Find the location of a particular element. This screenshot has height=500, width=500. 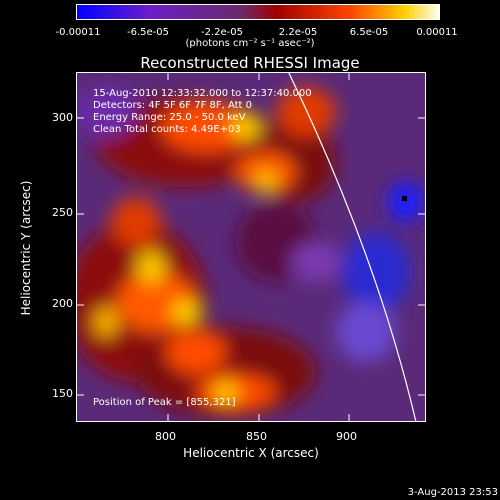

y-tick-label: 150 is located at coordinates (62, 393).